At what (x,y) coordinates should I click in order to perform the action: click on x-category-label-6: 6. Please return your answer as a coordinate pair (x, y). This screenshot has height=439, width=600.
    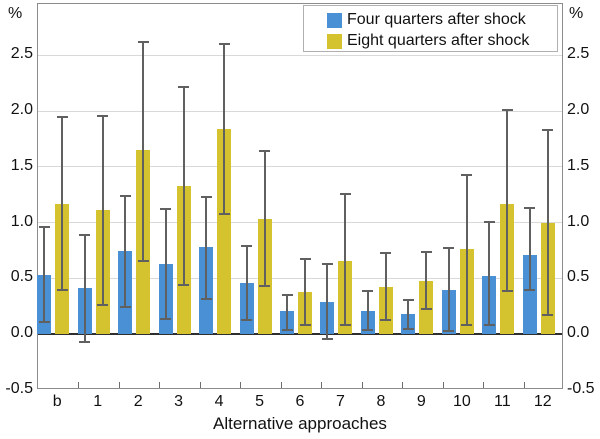
    Looking at the image, I should click on (300, 401).